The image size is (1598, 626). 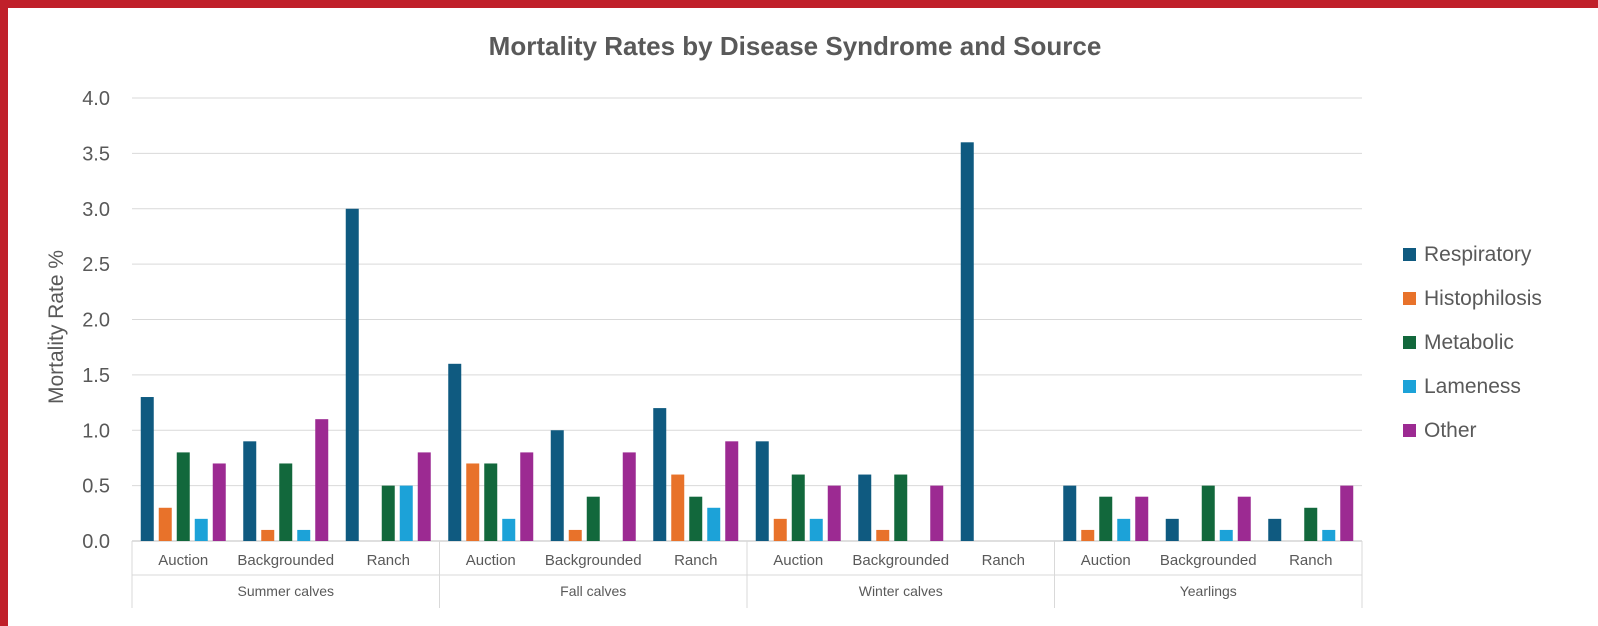 I want to click on legend-item: Histophilosis, so click(x=1472, y=298).